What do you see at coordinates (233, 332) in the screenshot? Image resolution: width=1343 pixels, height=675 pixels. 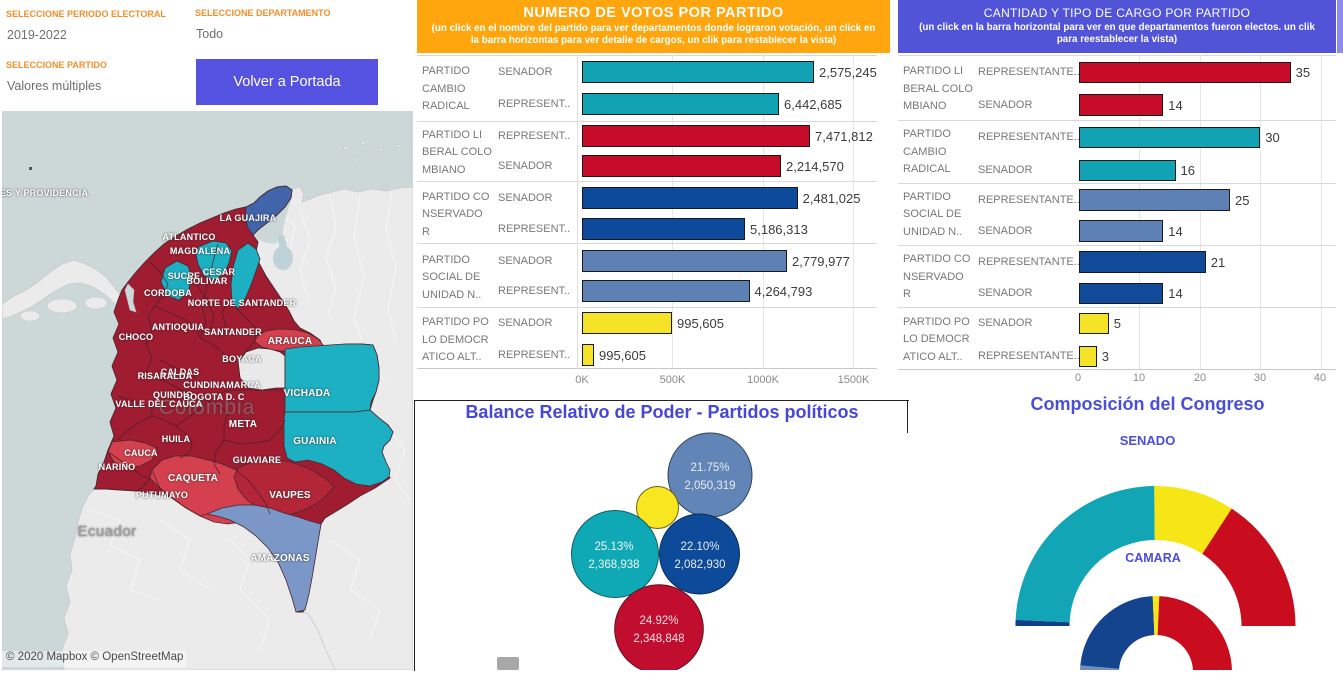 I see `svg-text: SANTANDER` at bounding box center [233, 332].